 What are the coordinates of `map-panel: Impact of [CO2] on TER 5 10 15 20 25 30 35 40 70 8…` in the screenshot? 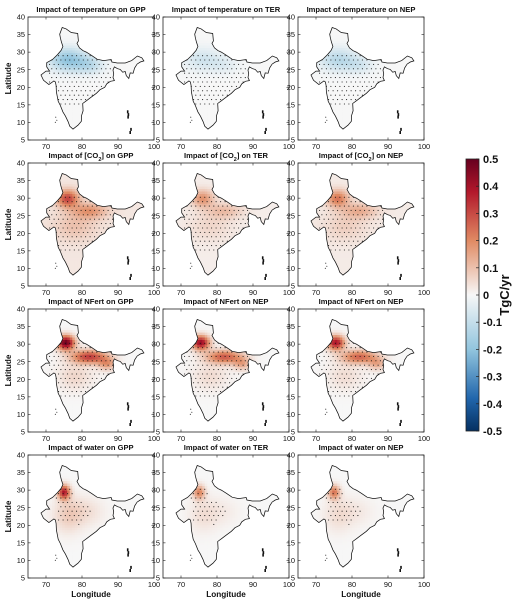 It's located at (223, 224).